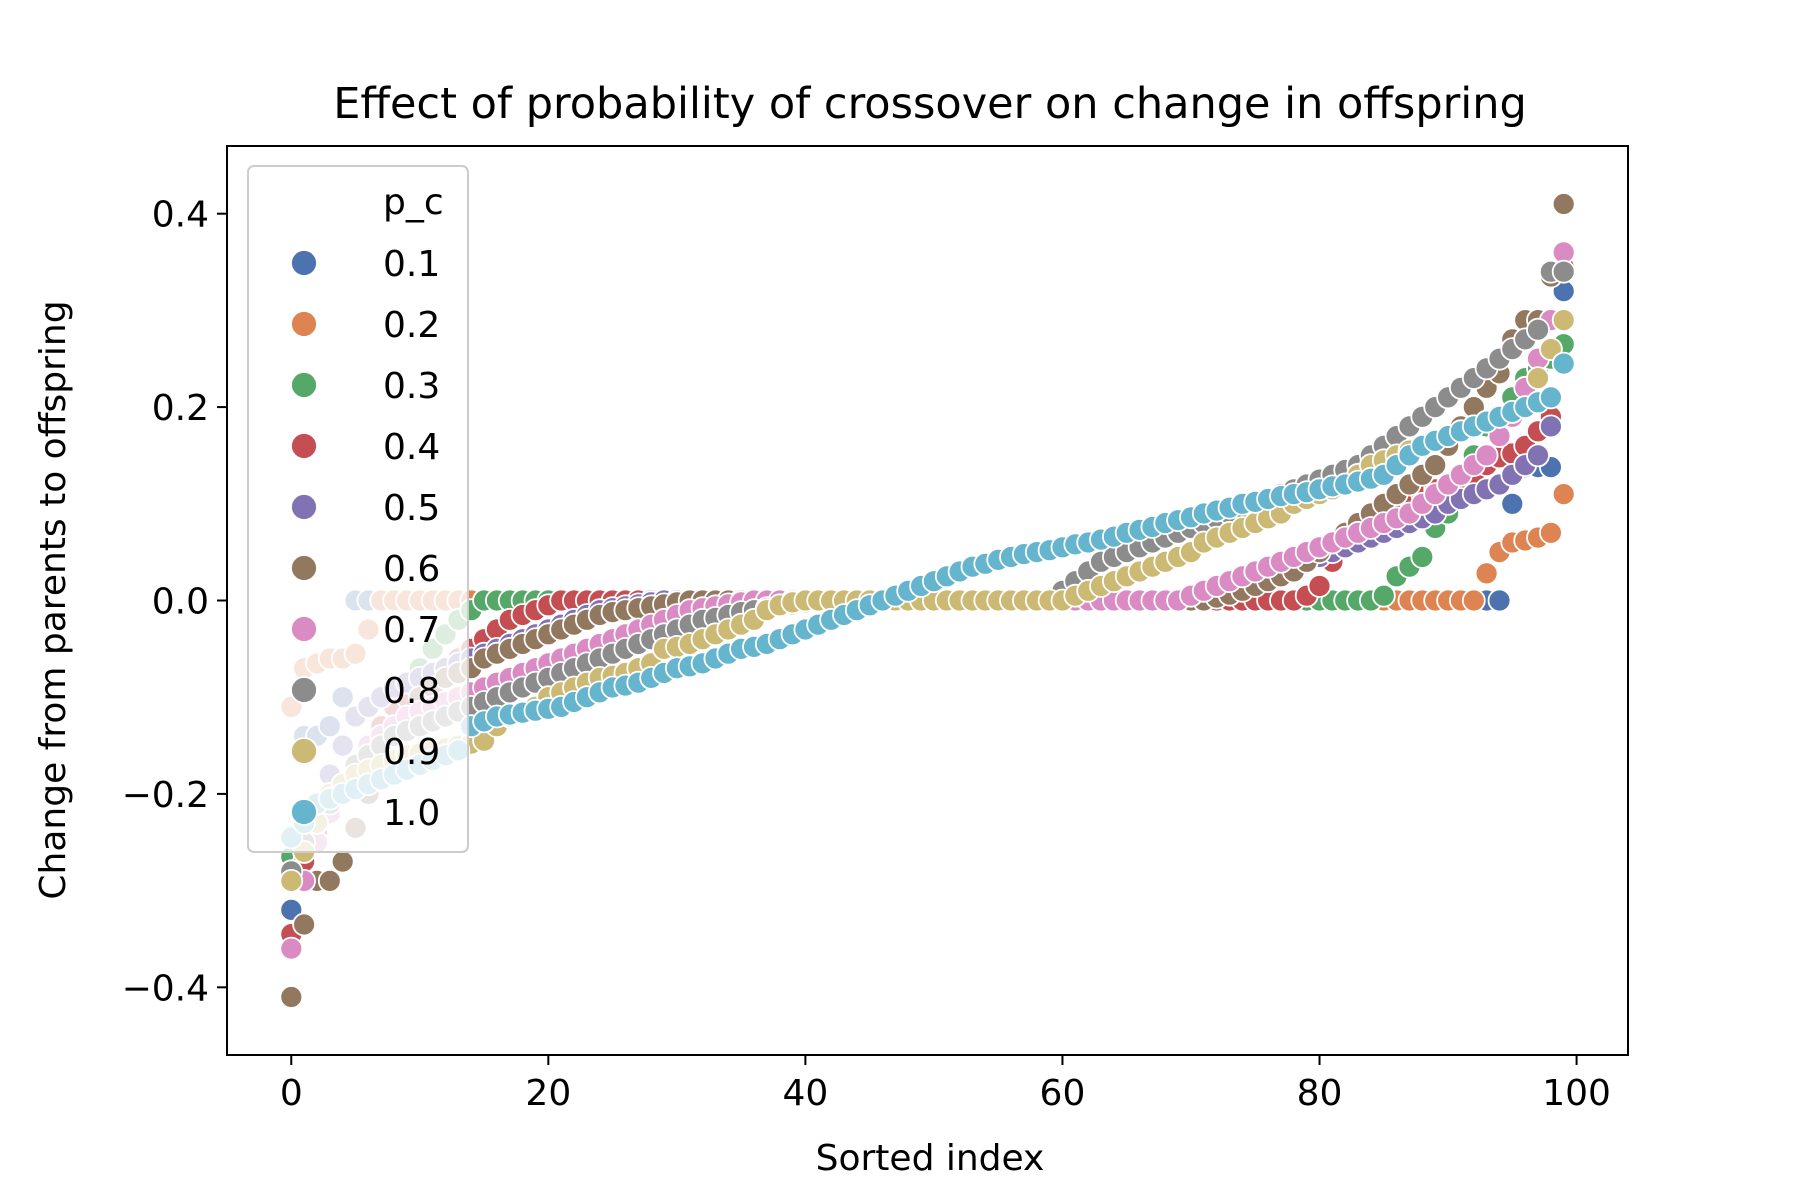 This screenshot has width=1800, height=1200. I want to click on legend-label: 0.3, so click(411, 386).